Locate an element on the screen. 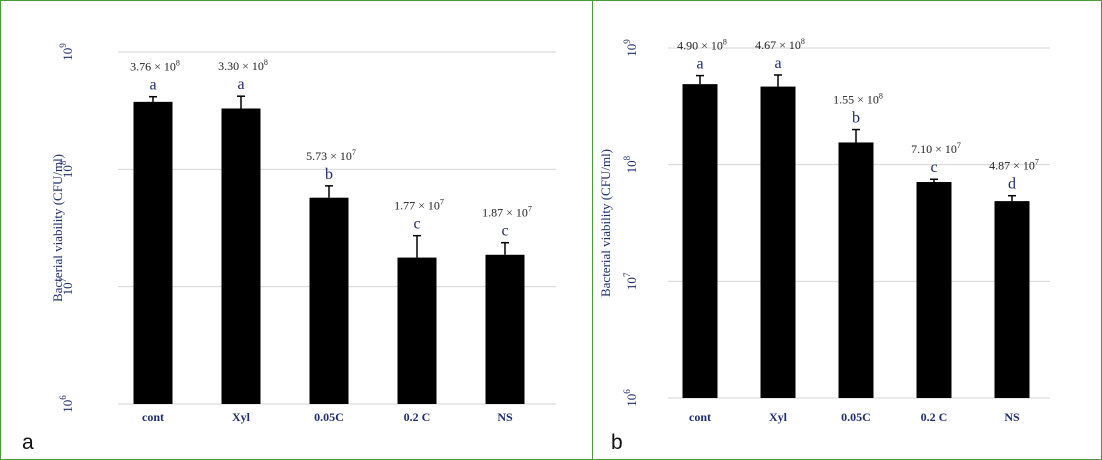 This screenshot has height=460, width=1102. panel-a-ytick-label: 10⁹ is located at coordinates (66, 52).